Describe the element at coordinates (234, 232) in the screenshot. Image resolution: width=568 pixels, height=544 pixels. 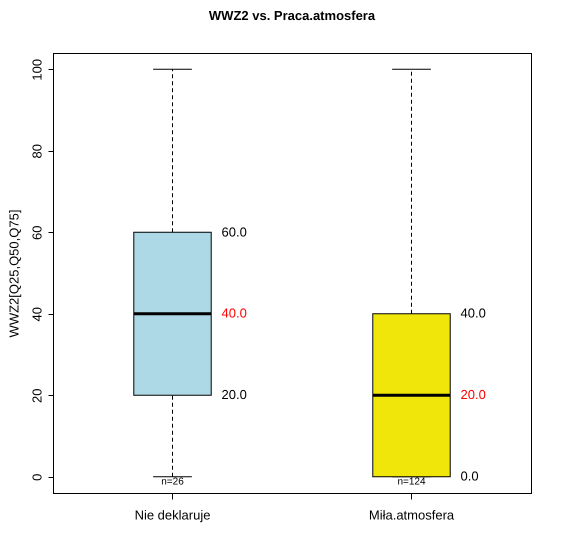
I see `annotation: 60.0` at that location.